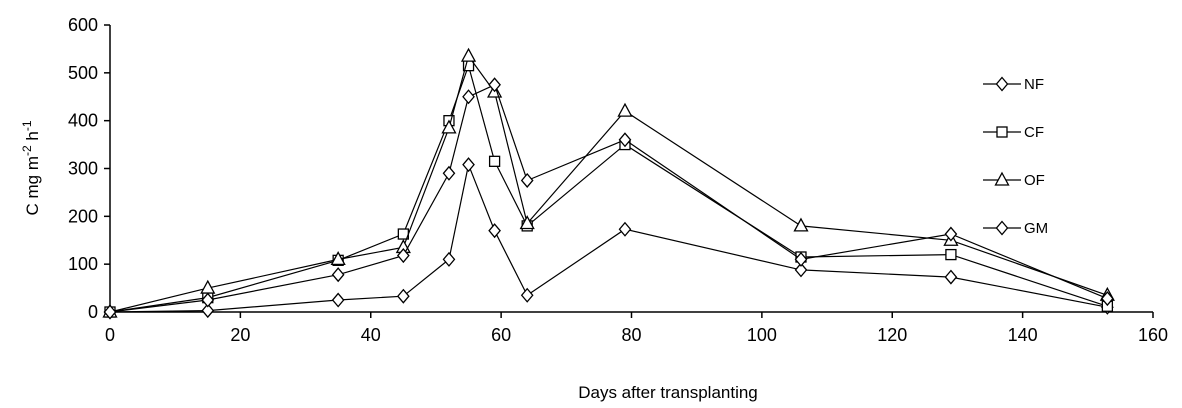  I want to click on x-tick-label: 140, so click(1023, 335).